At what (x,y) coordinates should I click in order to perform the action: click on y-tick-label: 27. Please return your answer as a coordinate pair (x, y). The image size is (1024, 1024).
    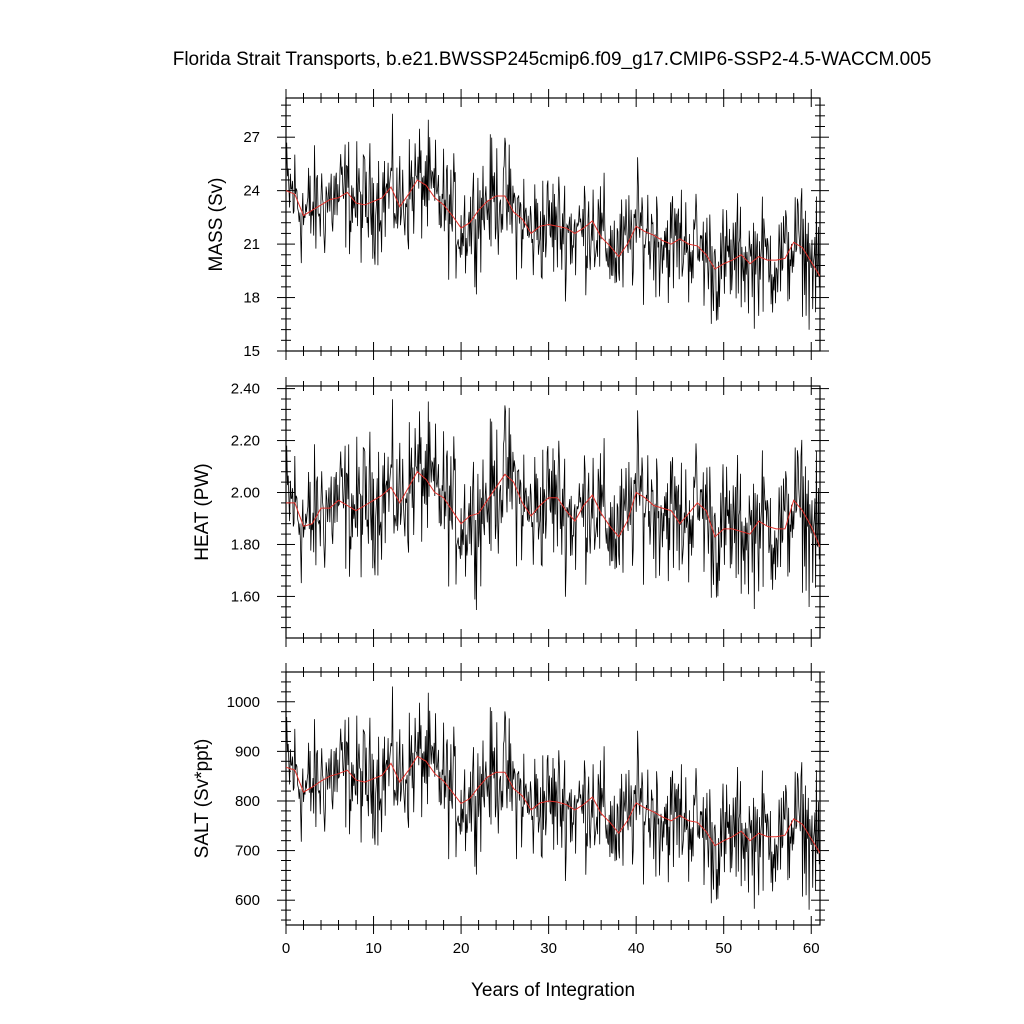
    Looking at the image, I should click on (251, 137).